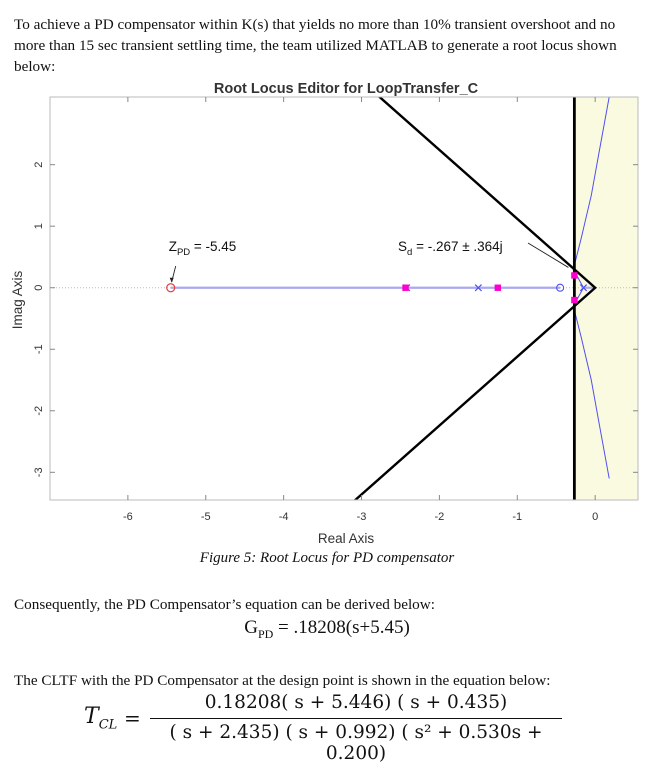 Image resolution: width=654 pixels, height=769 pixels. Describe the element at coordinates (341, 627) in the screenshot. I see `gpd-rhs: = .18208(s+5.45)` at that location.